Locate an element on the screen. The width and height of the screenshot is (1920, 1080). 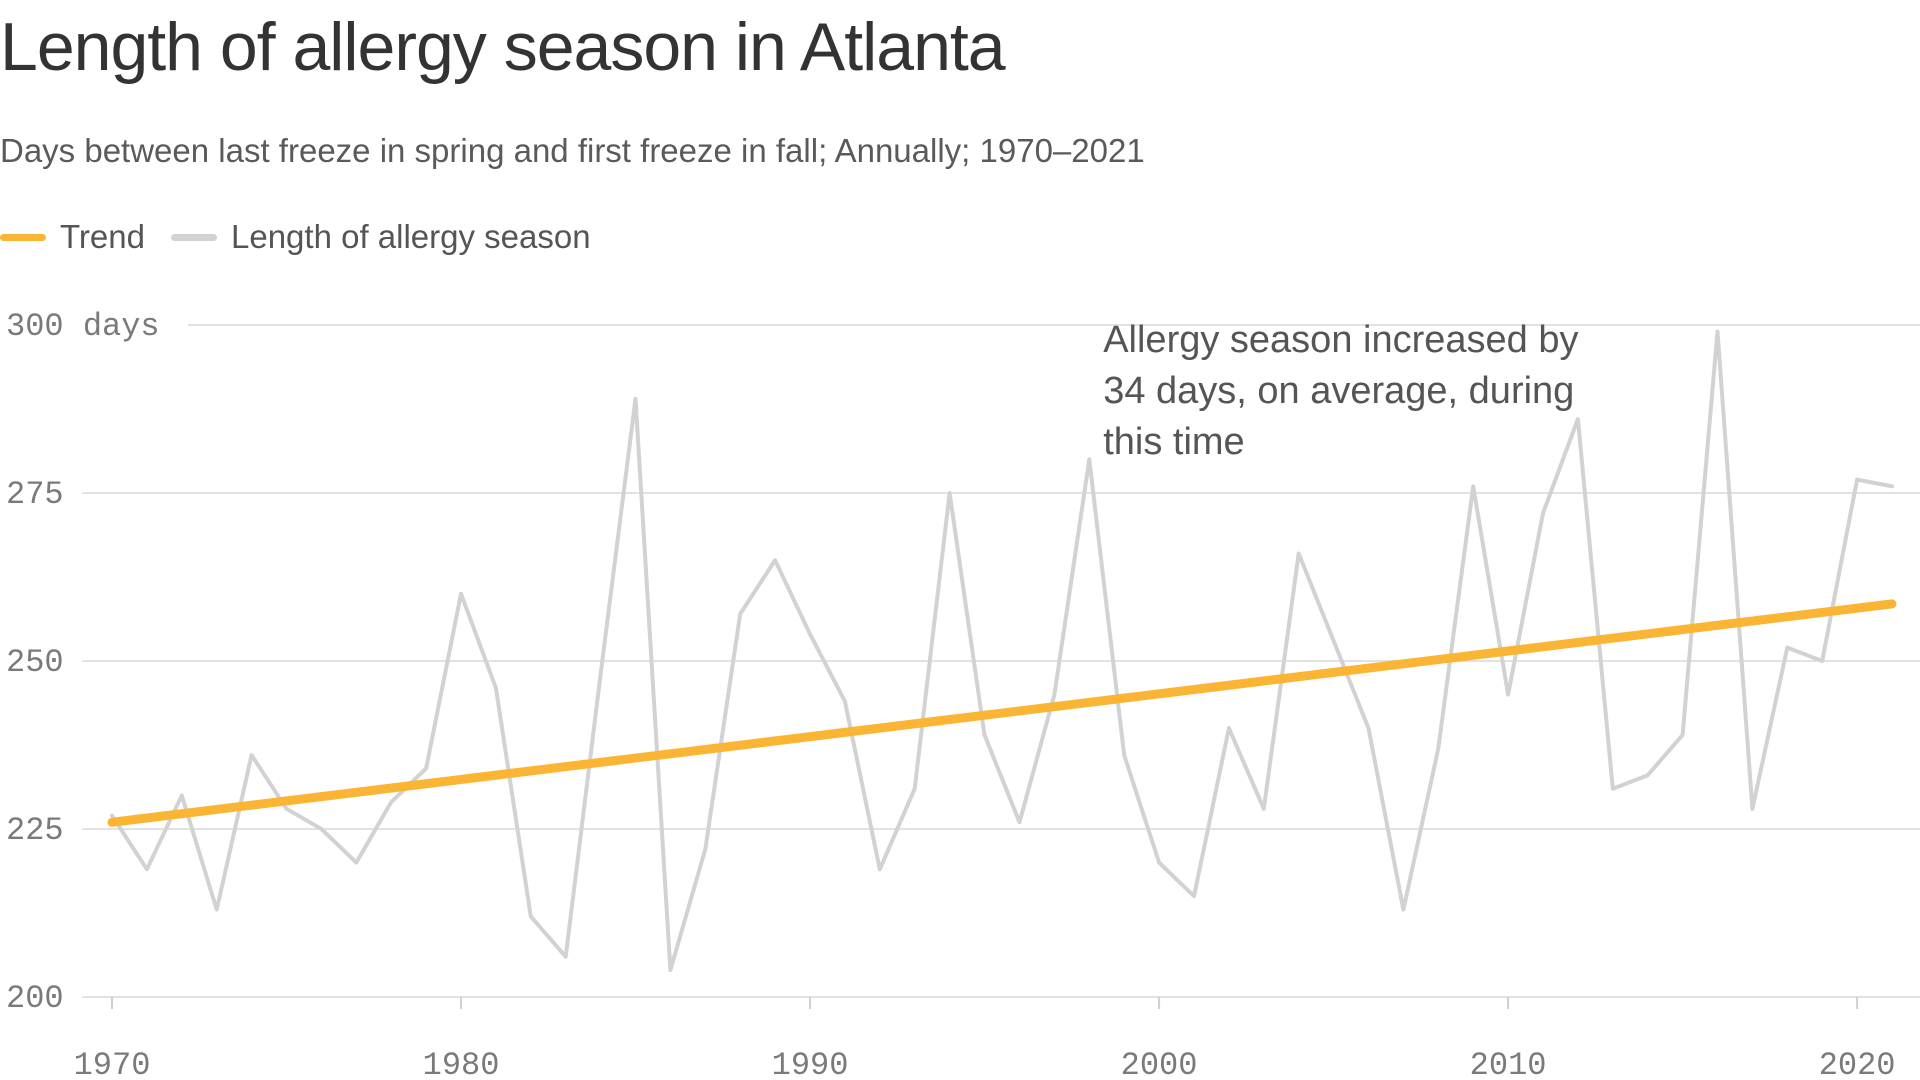
x-tick-label-2010: 2010 is located at coordinates (1508, 1063).